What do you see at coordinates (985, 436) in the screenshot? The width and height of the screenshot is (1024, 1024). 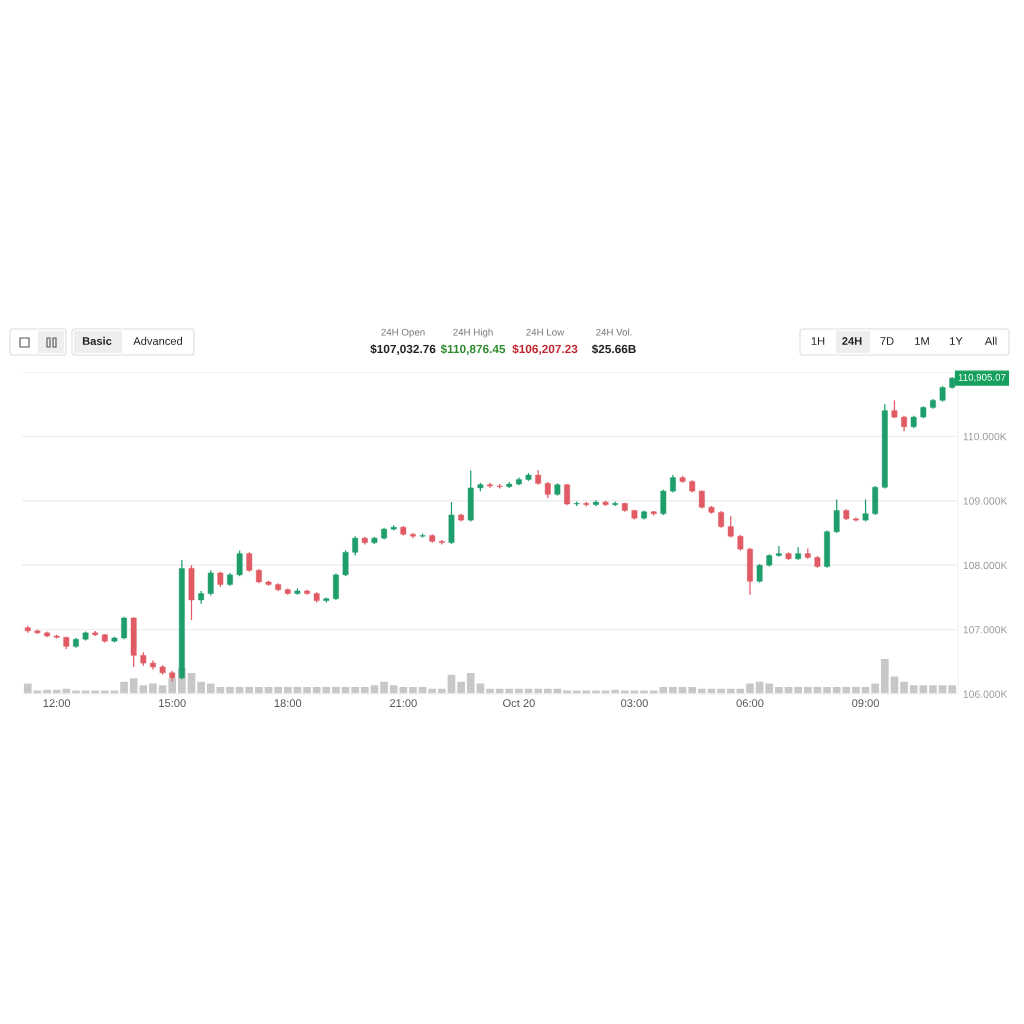 I see `y-tick-label: 110.000K` at bounding box center [985, 436].